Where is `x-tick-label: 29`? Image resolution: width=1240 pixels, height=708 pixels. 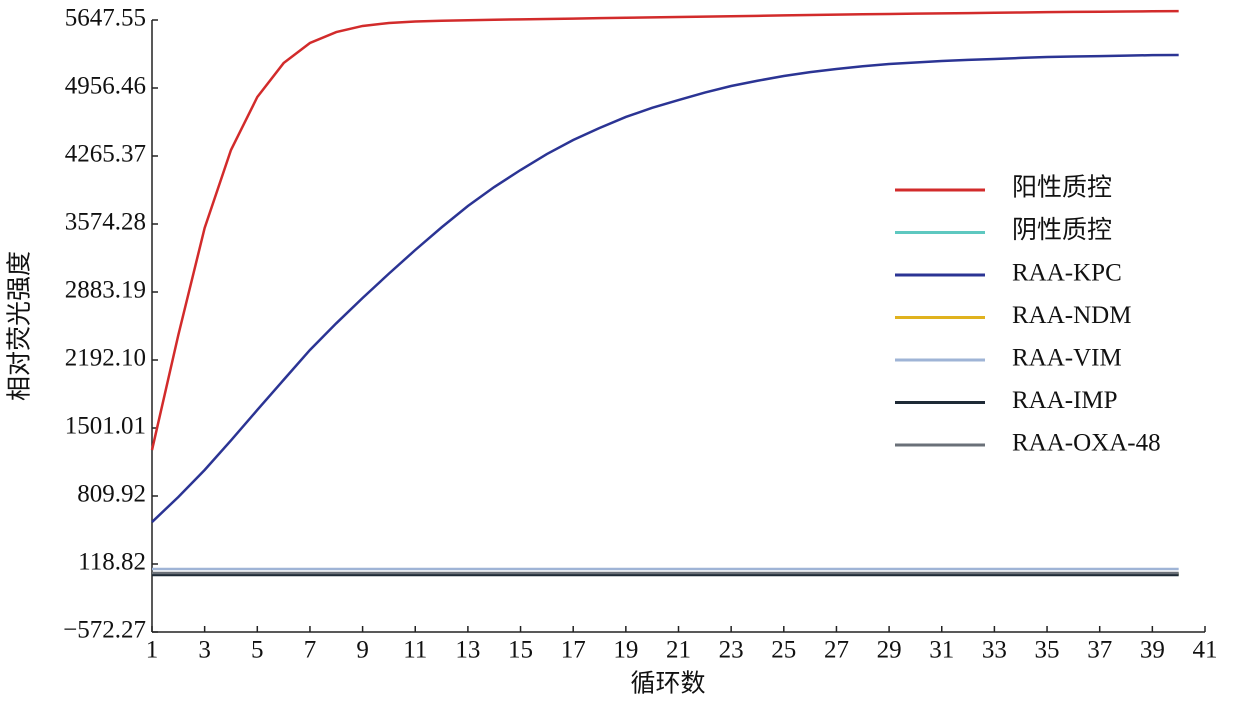
x-tick-label: 29 is located at coordinates (889, 650).